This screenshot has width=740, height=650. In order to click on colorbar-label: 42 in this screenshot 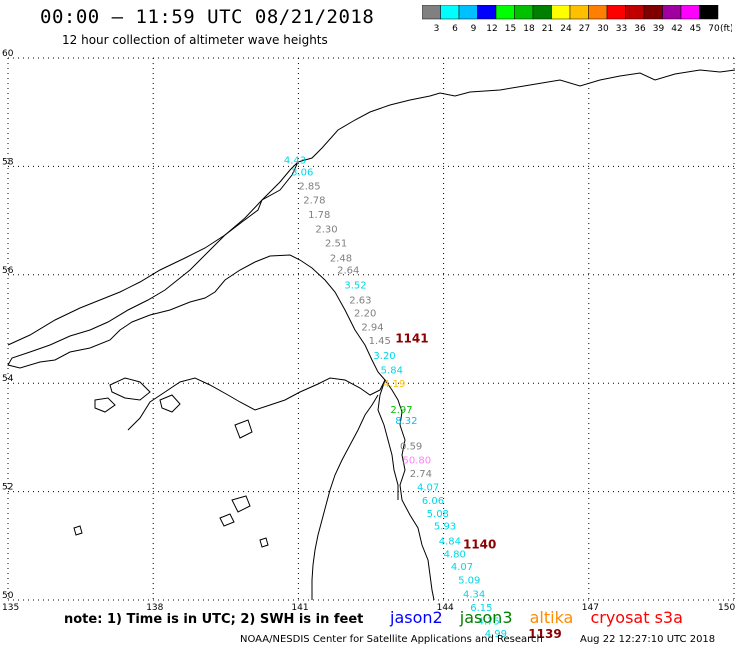, I will do `click(676, 29)`.